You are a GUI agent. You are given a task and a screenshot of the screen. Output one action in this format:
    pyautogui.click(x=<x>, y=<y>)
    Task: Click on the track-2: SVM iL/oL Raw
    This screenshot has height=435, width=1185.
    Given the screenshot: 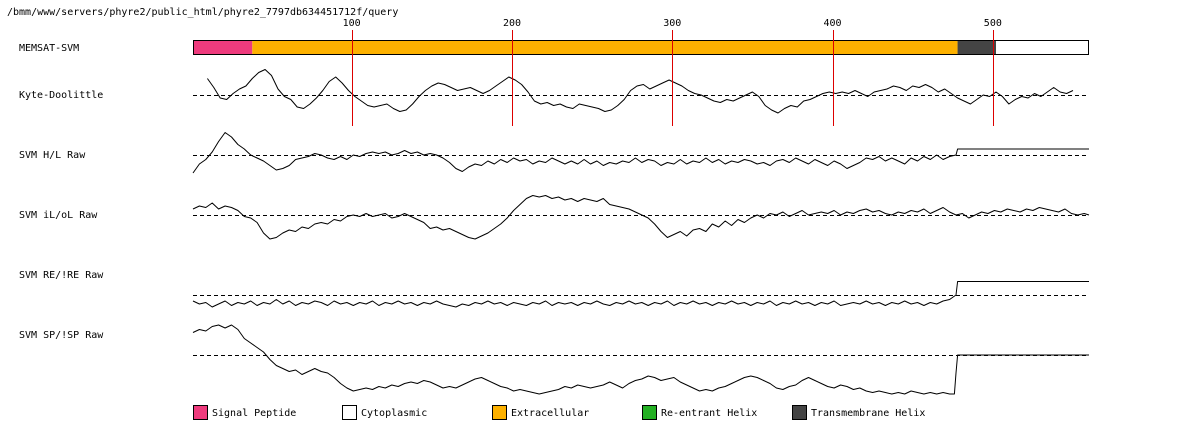 What is the action you would take?
    pyautogui.click(x=554, y=217)
    